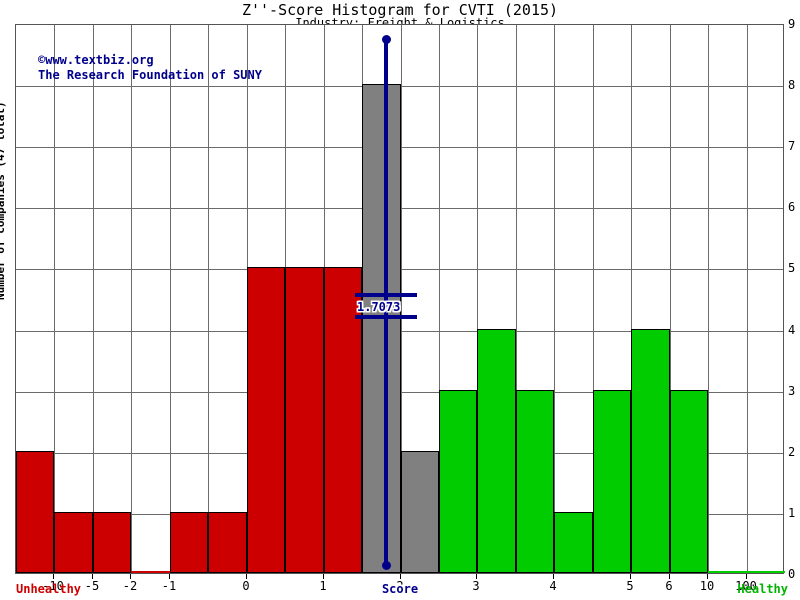 The height and width of the screenshot is (600, 800). What do you see at coordinates (707, 586) in the screenshot?
I see `x-tick-label: 10` at bounding box center [707, 586].